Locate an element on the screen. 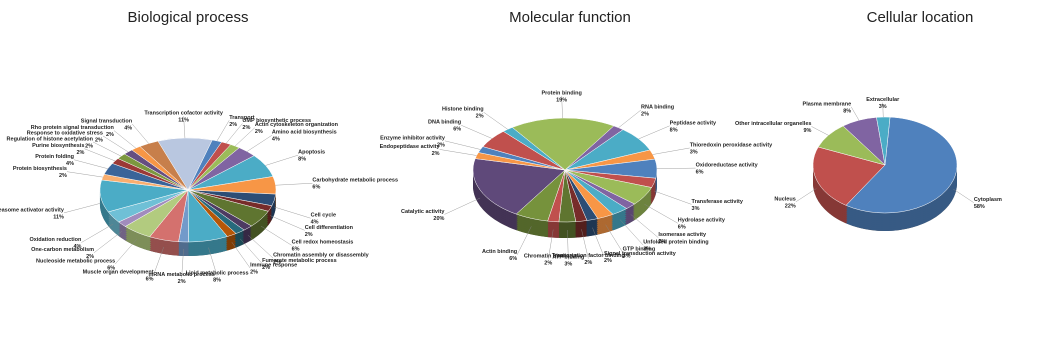 Image resolution: width=1040 pixels, height=340 pixels. slice-label: Chromatin binding is located at coordinates (548, 257).